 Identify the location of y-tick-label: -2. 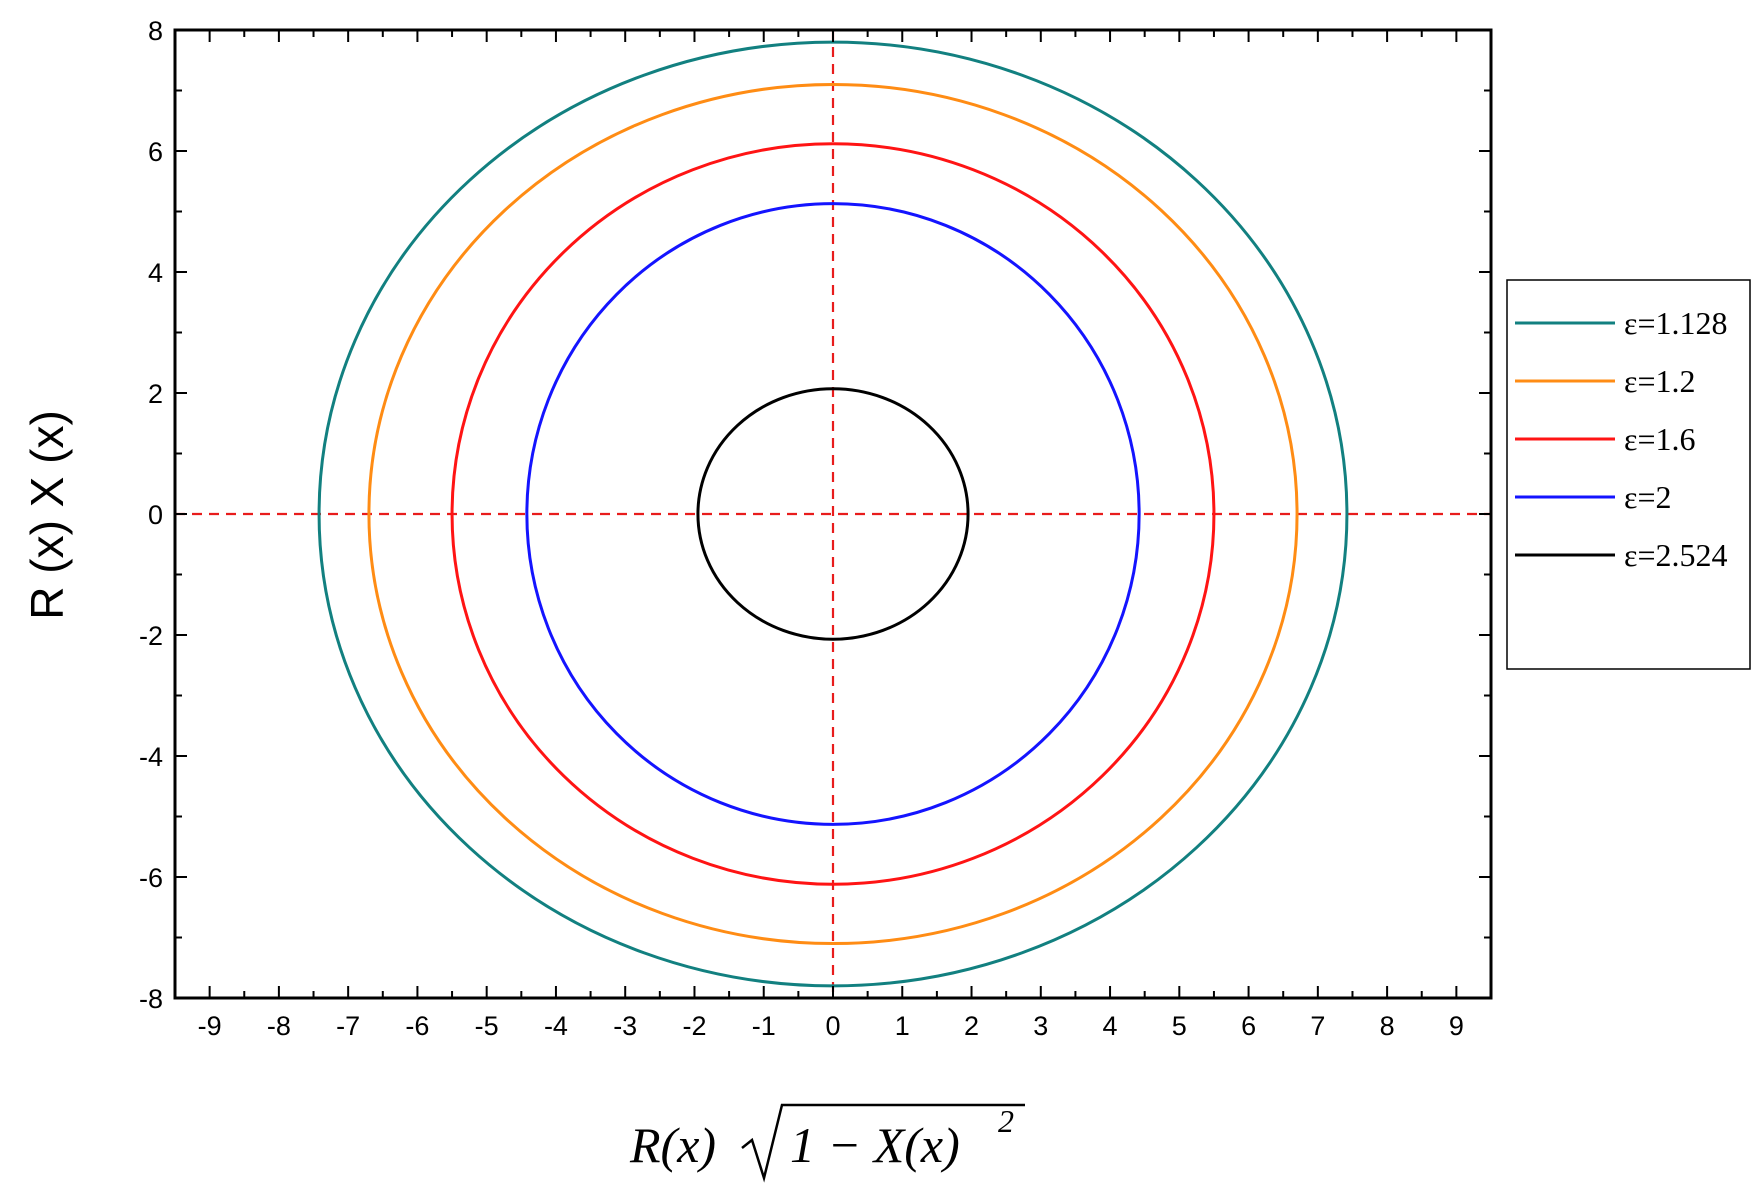
(151, 636).